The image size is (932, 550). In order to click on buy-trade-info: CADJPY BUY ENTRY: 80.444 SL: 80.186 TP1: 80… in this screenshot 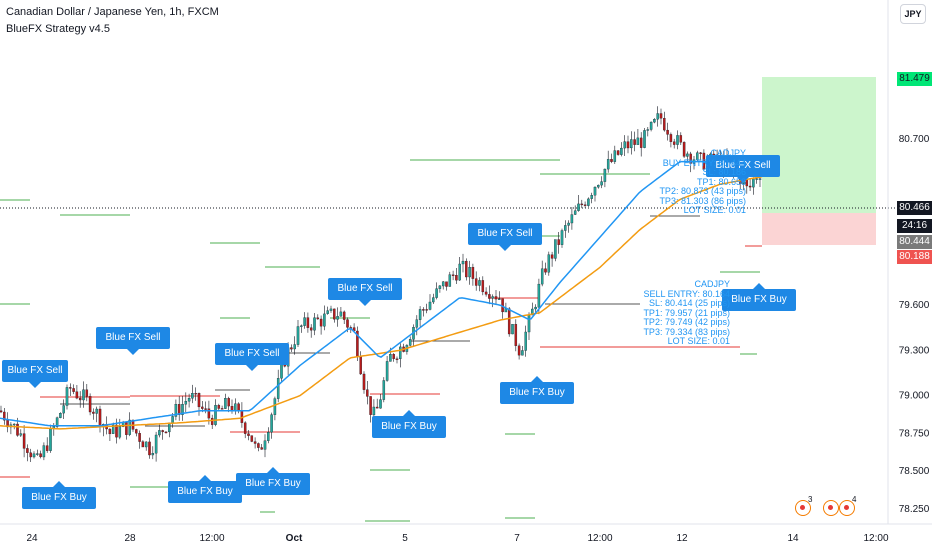, I will do `click(702, 181)`.